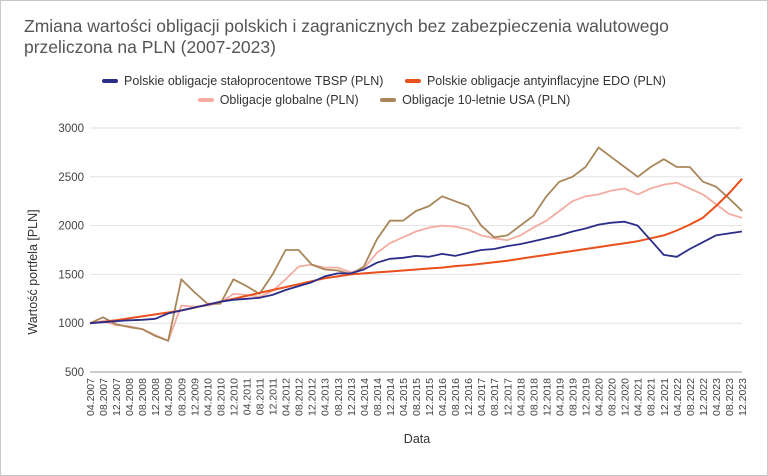 The width and height of the screenshot is (768, 476). What do you see at coordinates (469, 397) in the screenshot?
I see `x-tick-label: 12.2016` at bounding box center [469, 397].